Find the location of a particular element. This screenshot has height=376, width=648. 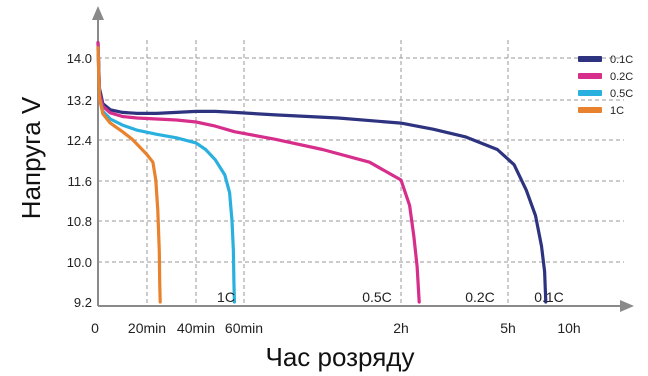

legend: 0.1C 0.2C 0.5C 1C is located at coordinates (605, 85).